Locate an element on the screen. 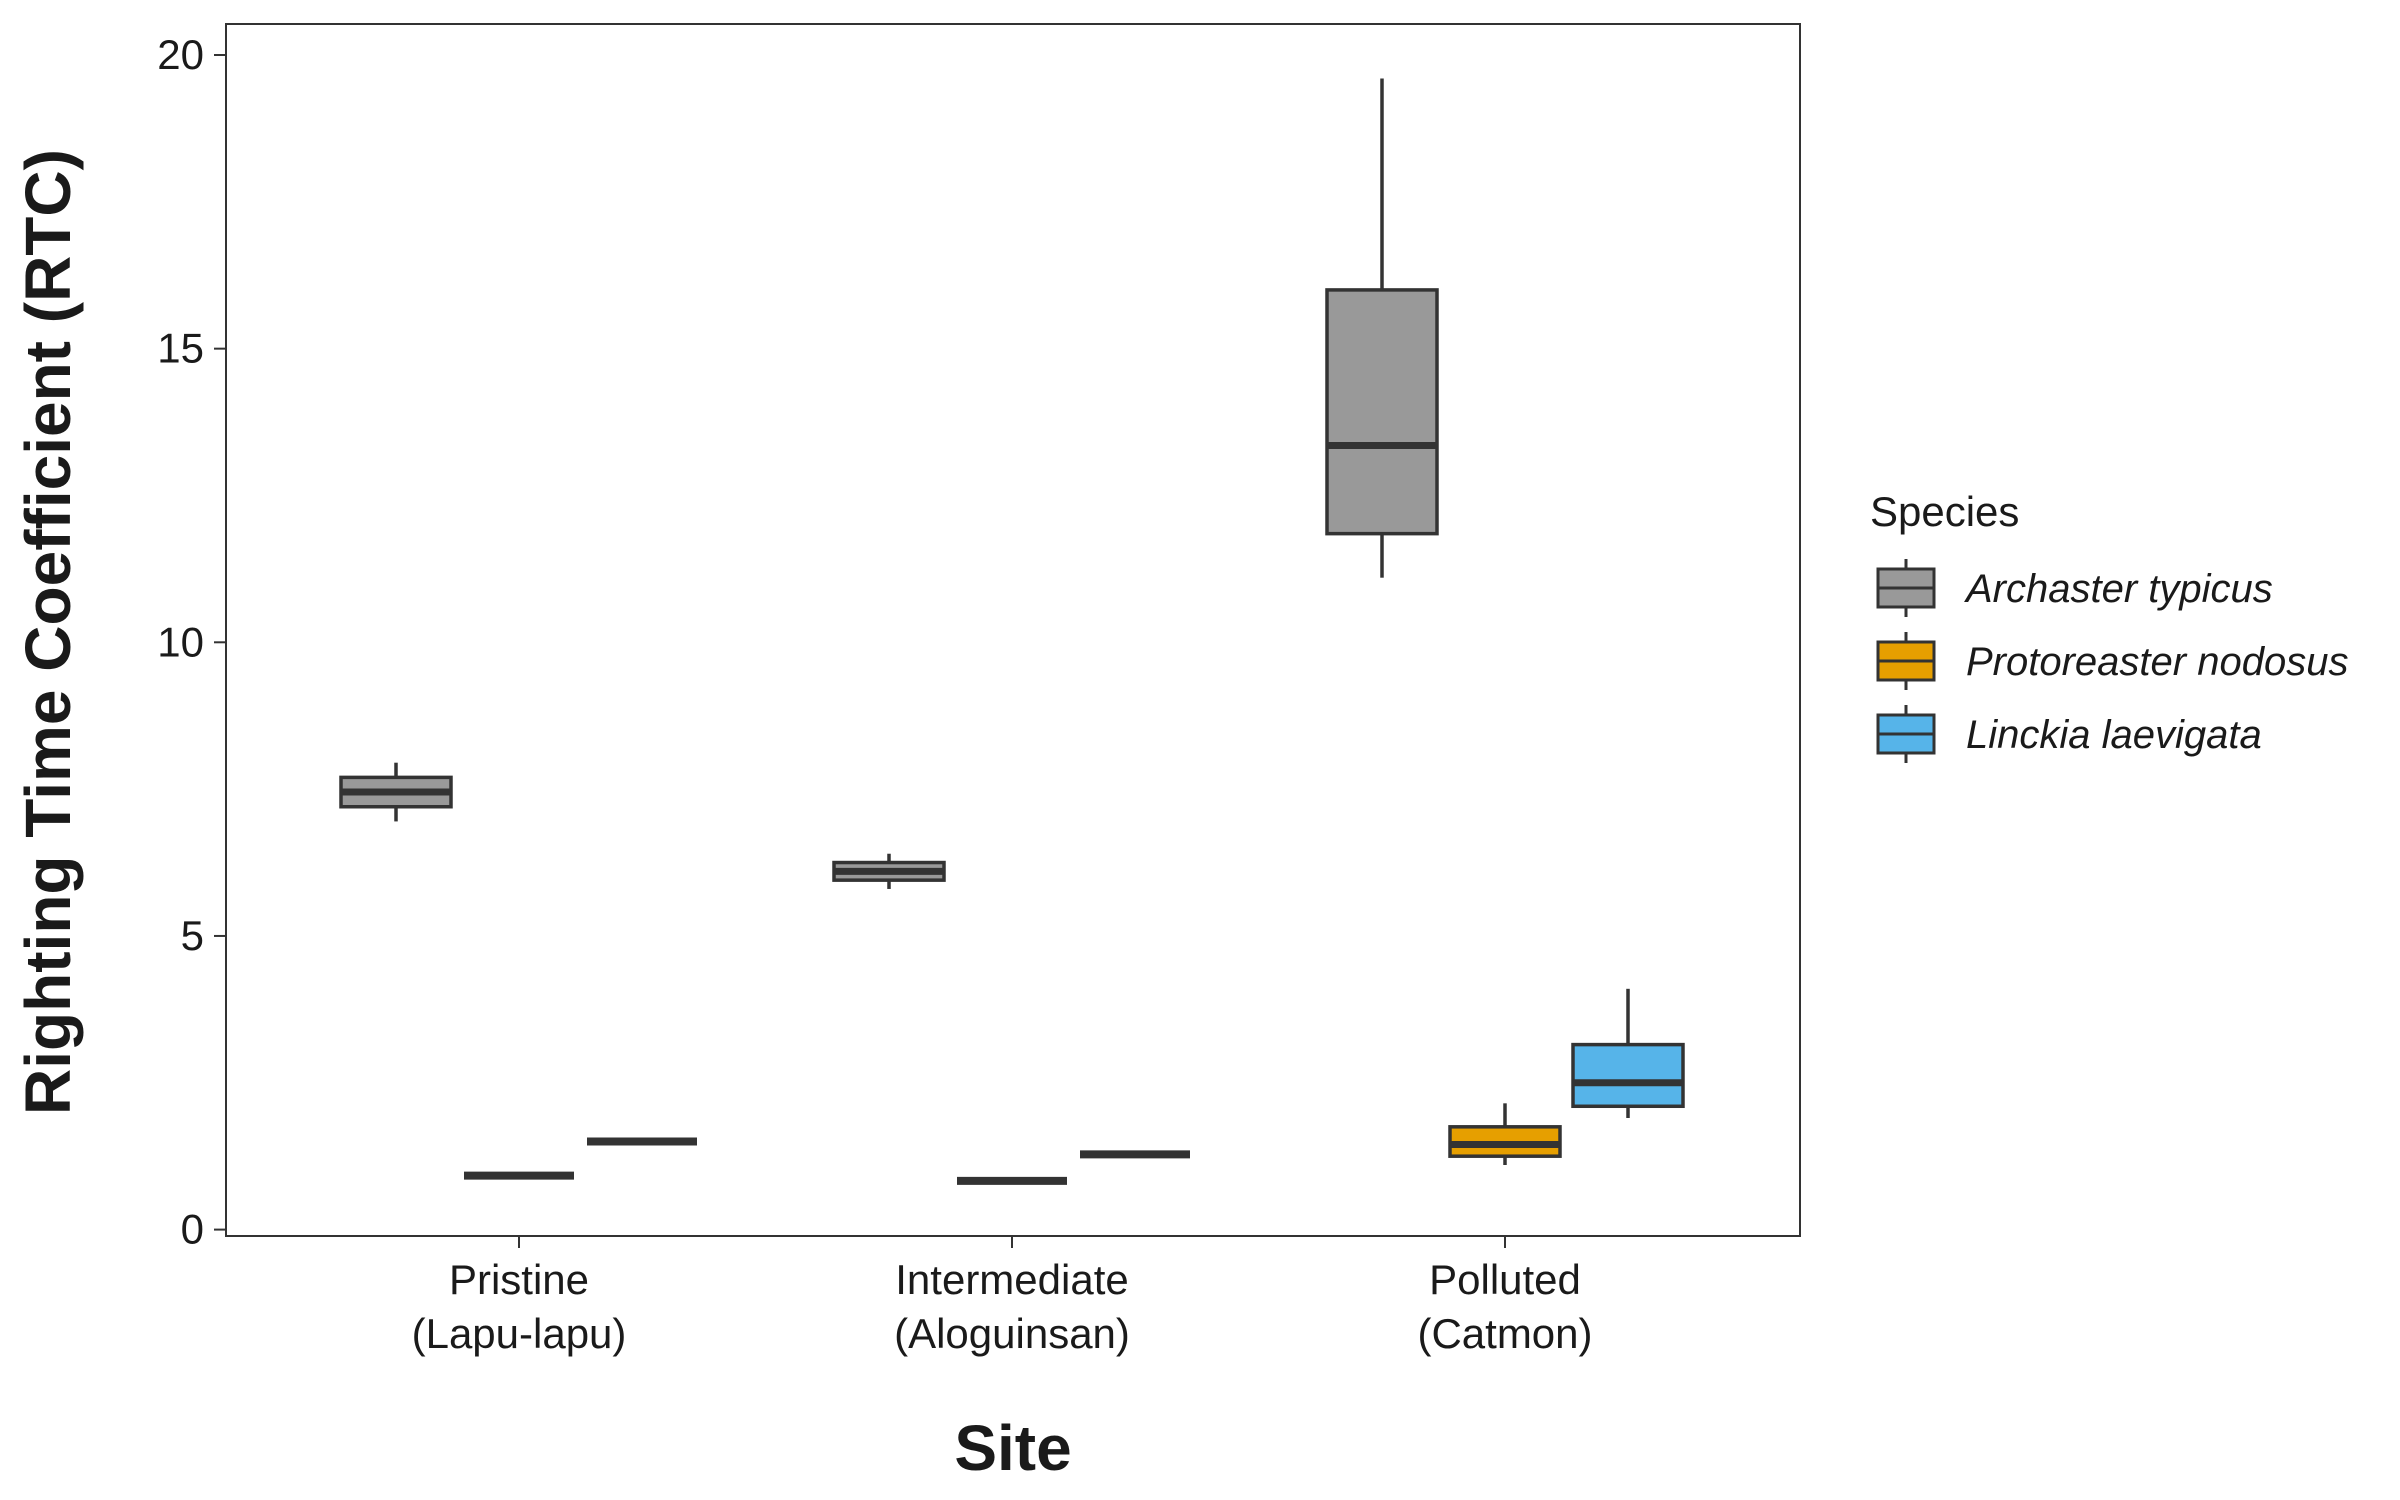 The height and width of the screenshot is (1500, 2400). x-axis-title: Site is located at coordinates (1012, 1448).